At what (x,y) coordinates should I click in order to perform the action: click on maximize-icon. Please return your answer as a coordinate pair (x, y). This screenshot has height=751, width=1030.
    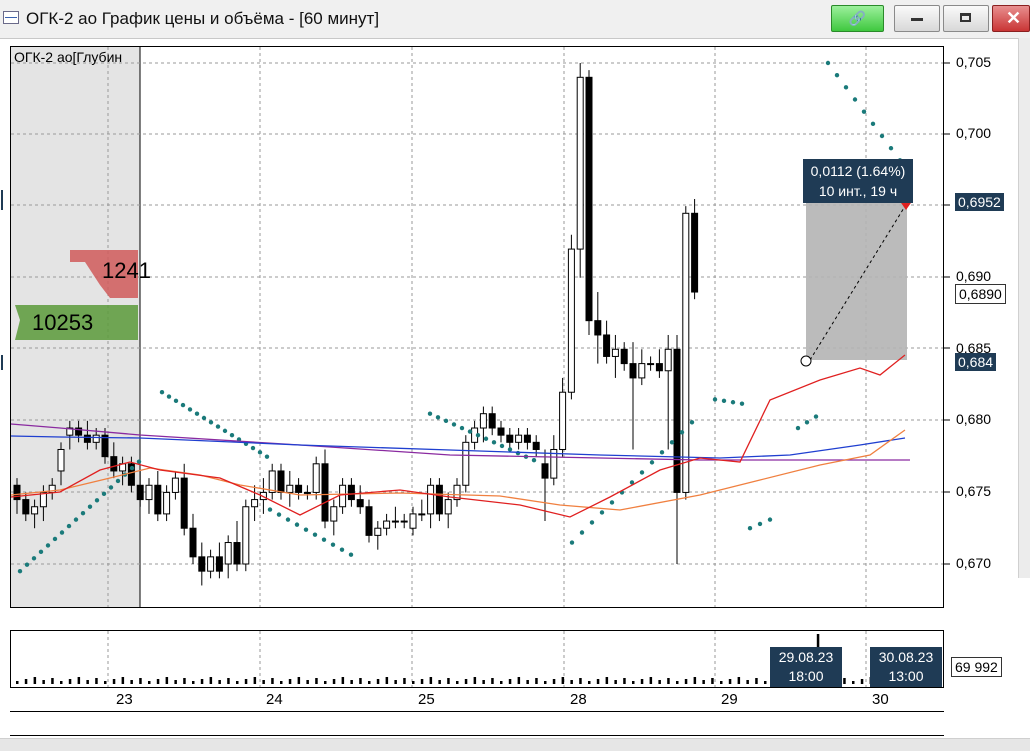
    Looking at the image, I should click on (965, 17).